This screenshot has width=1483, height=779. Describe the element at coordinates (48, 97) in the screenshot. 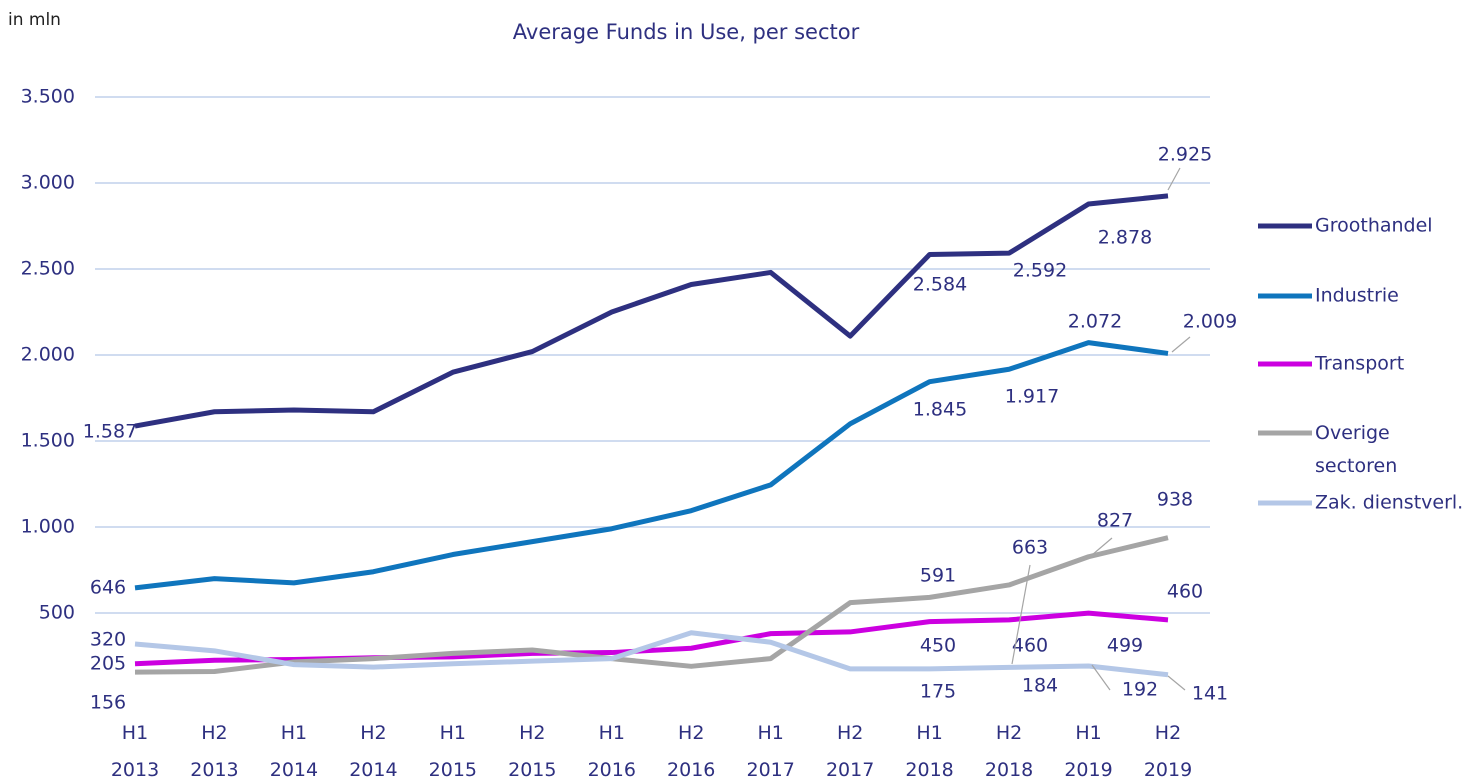

I see `y-tick-label: 3.500` at that location.